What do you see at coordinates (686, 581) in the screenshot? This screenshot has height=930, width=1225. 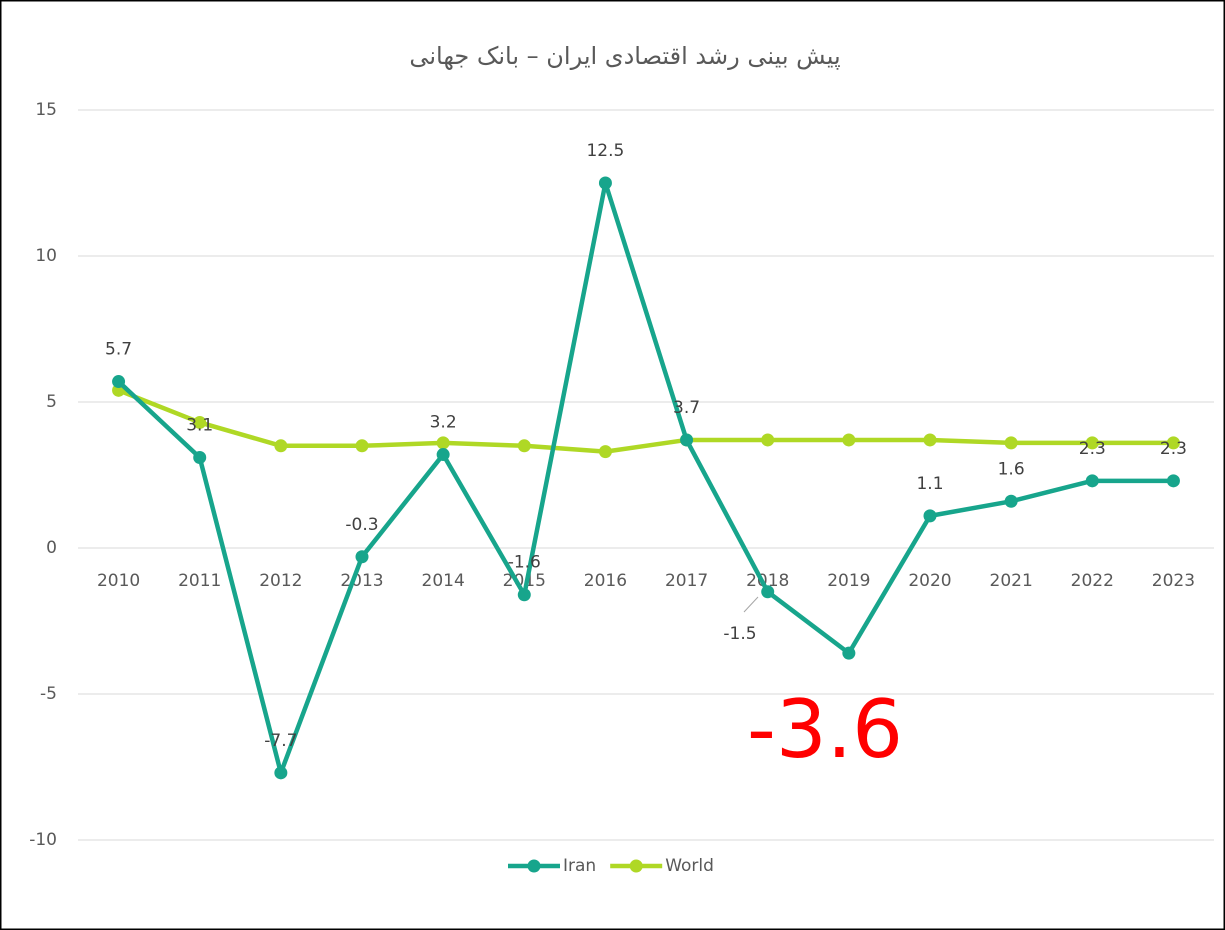 I see `x-tick-label: 2017` at bounding box center [686, 581].